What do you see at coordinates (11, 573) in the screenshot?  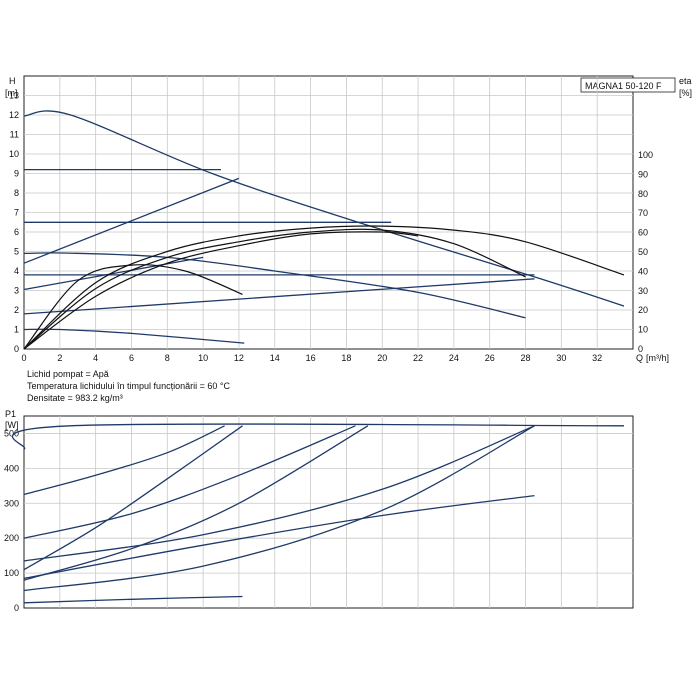 I see `power-tick-label: 100` at bounding box center [11, 573].